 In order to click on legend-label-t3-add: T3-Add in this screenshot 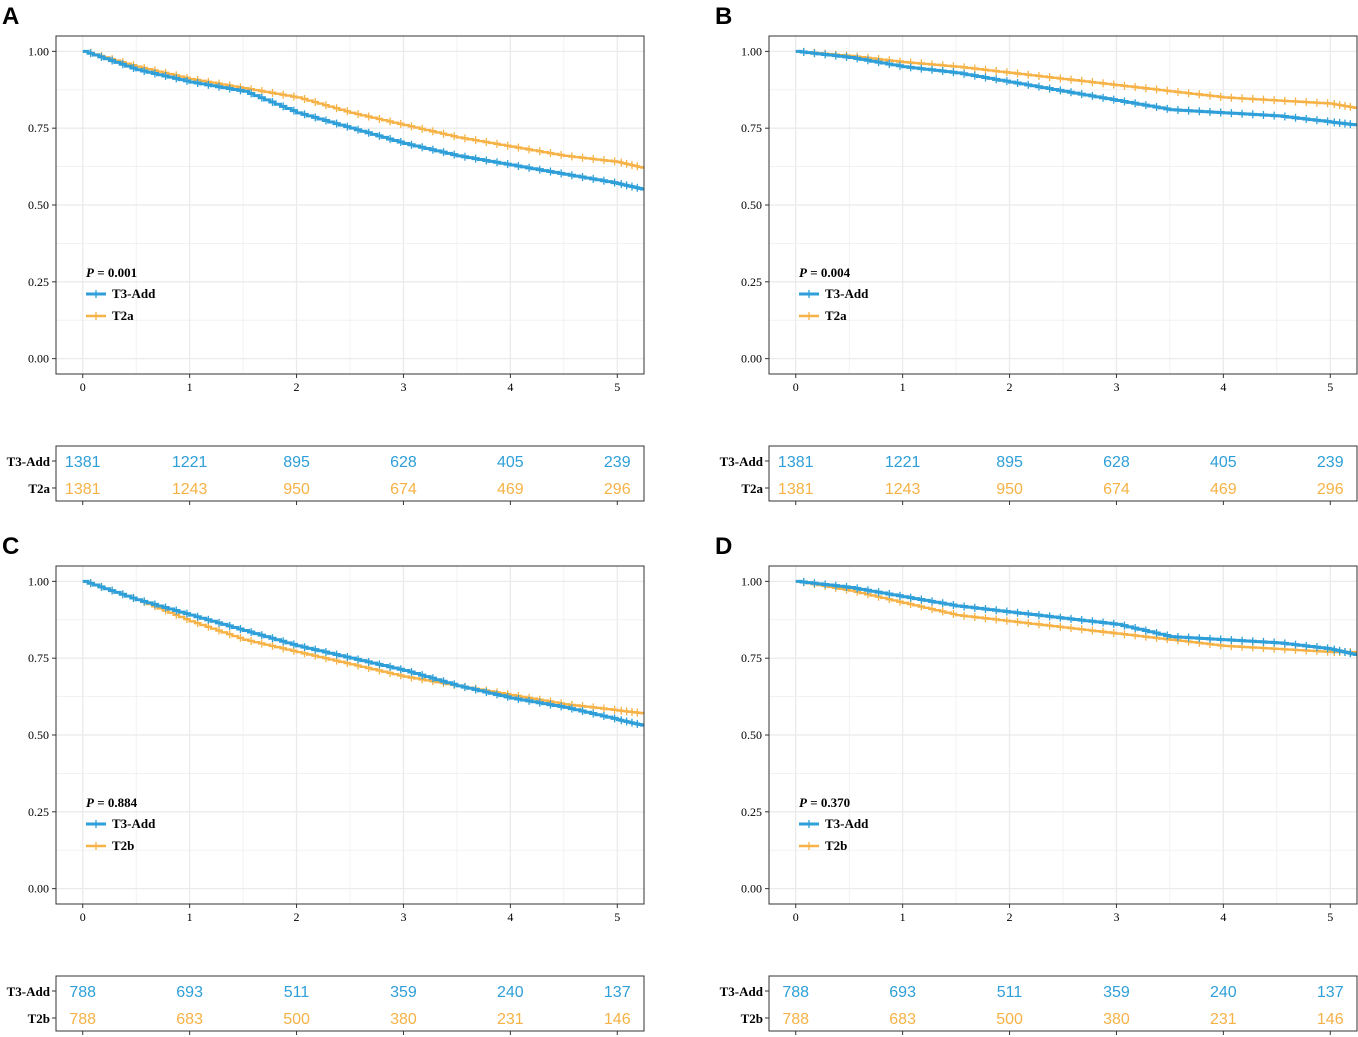, I will do `click(847, 293)`.